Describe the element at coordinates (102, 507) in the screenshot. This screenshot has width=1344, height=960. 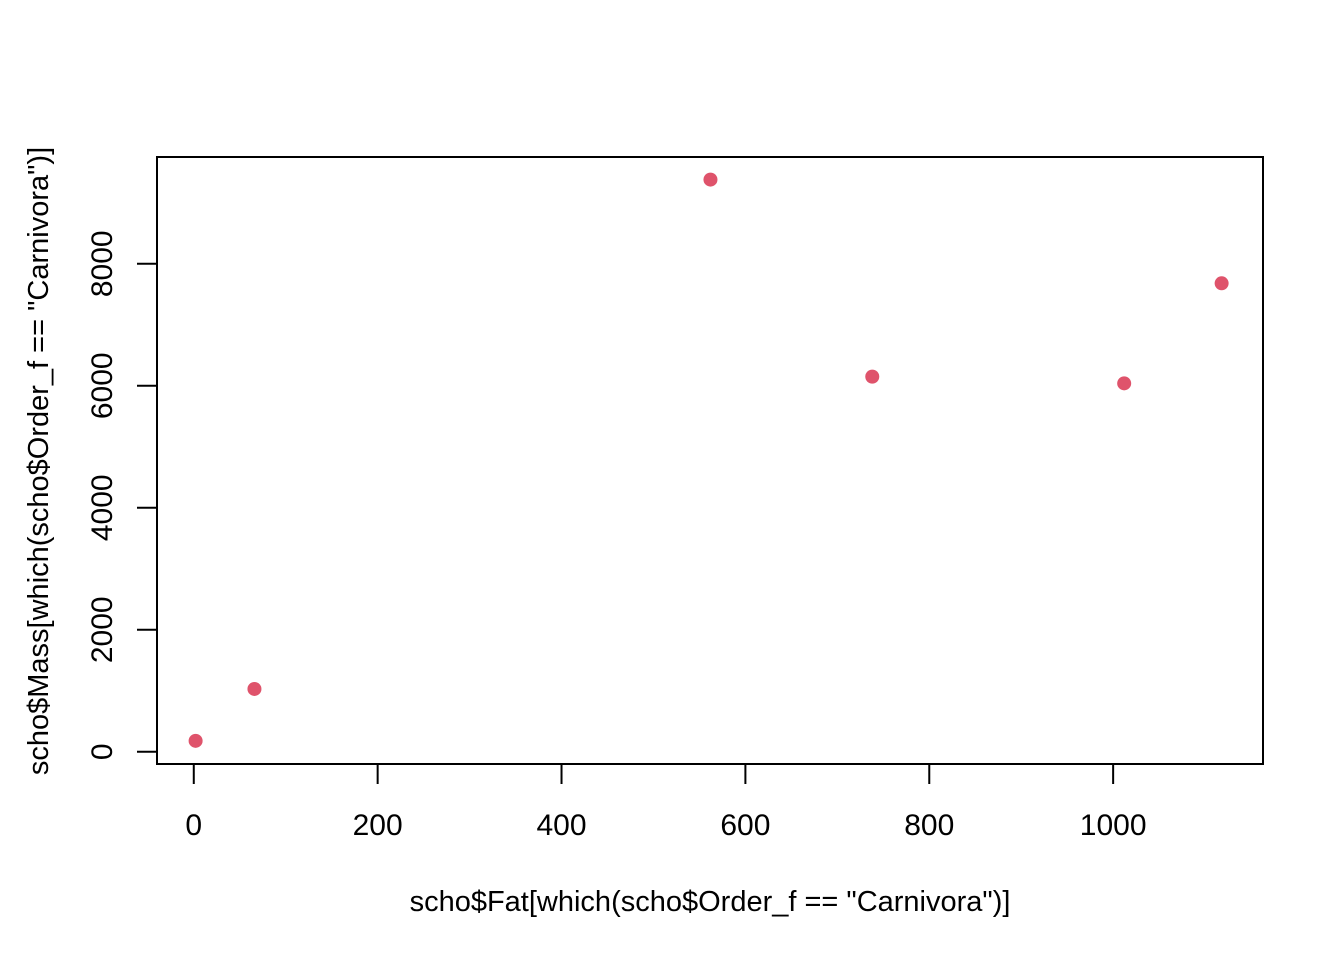
I see `y-tick-label: 4000` at that location.